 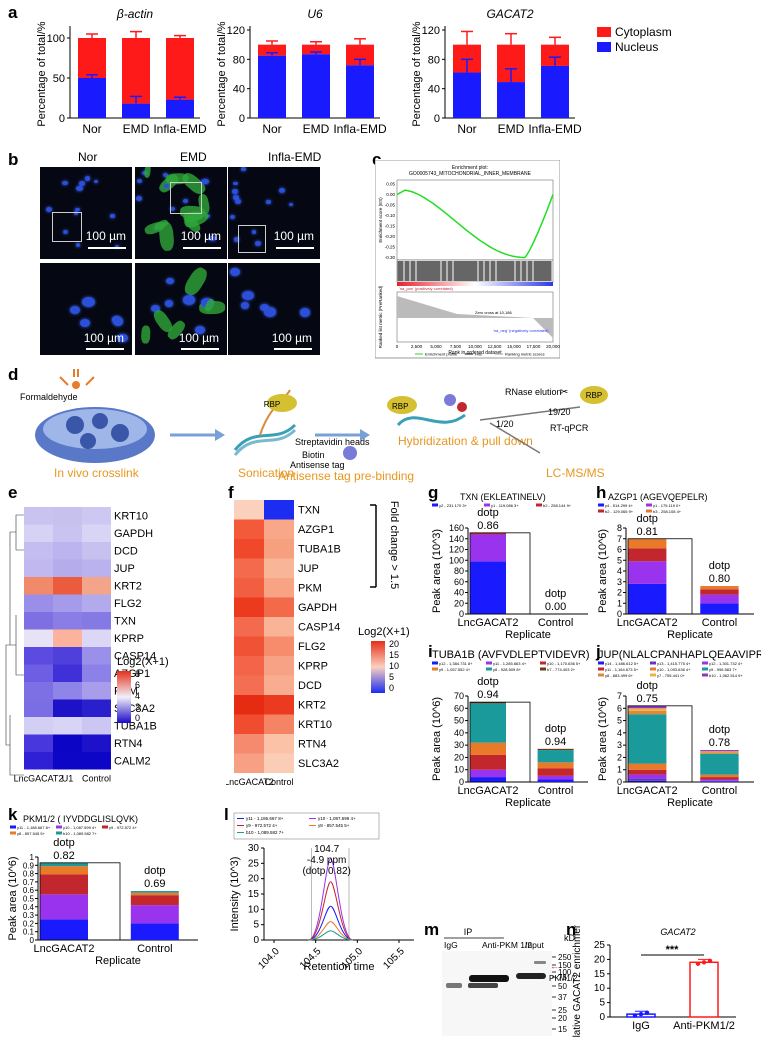 I want to click on gsea-title: Enrichment plot:, so click(x=470, y=168).